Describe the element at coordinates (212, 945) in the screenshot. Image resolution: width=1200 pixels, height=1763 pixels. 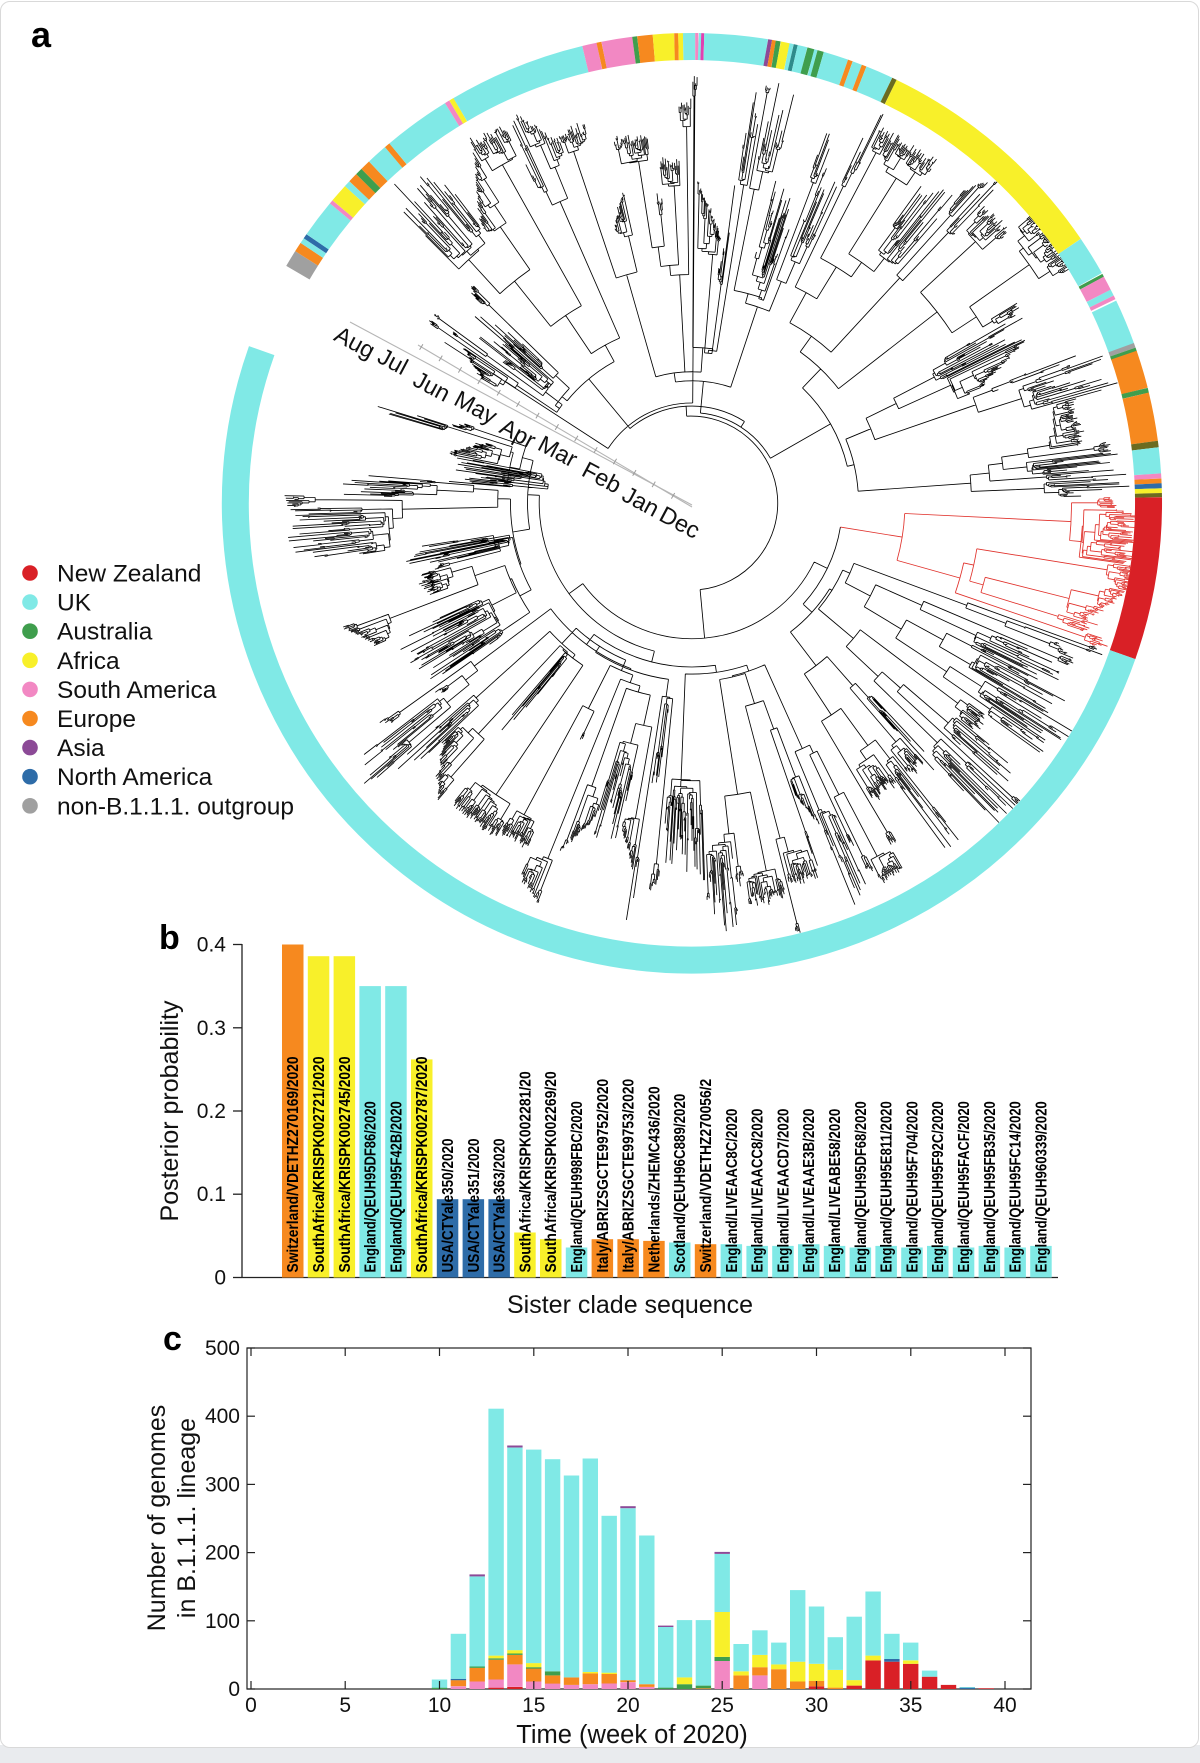
I see `svg-text: 0.4` at that location.